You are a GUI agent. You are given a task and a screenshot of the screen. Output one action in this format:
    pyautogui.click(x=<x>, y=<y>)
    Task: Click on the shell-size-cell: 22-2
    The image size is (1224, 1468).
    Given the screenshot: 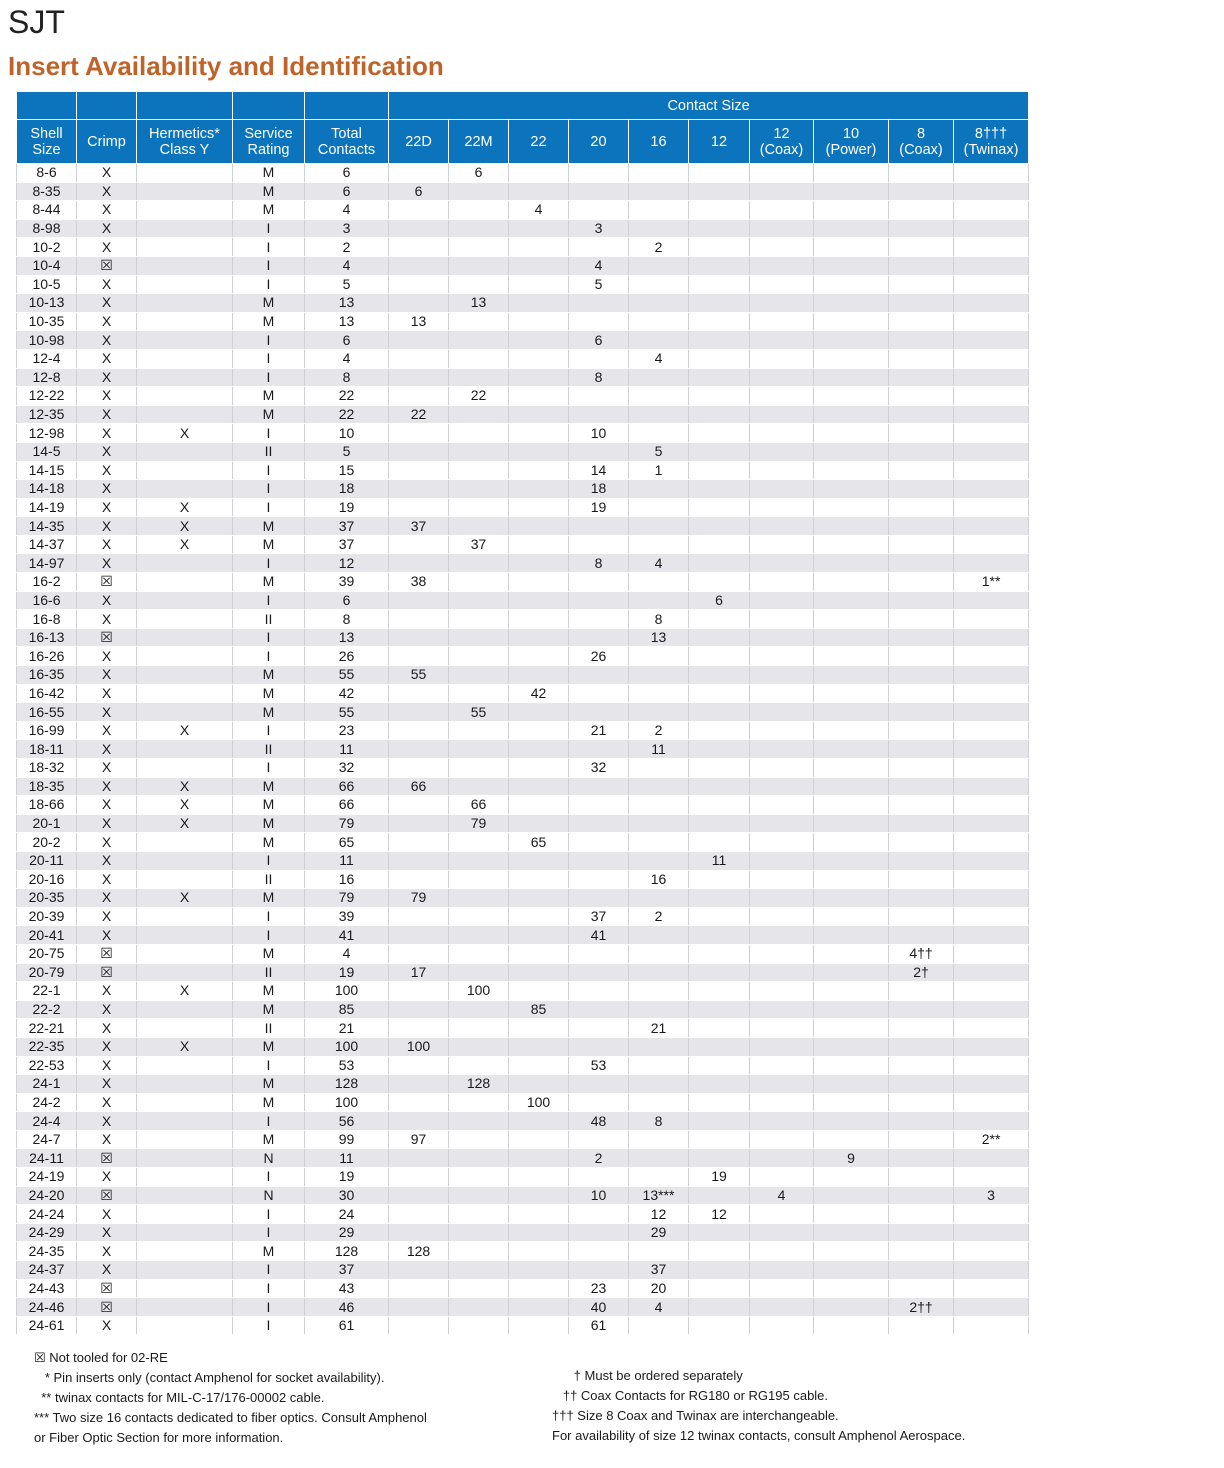 What is the action you would take?
    pyautogui.click(x=46, y=1010)
    